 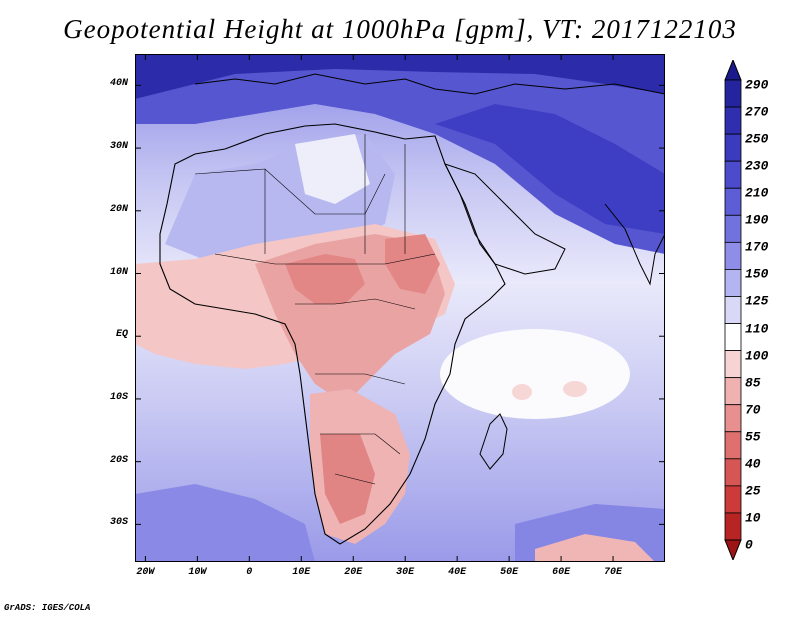 I want to click on madagascar-coastline, so click(x=493, y=441).